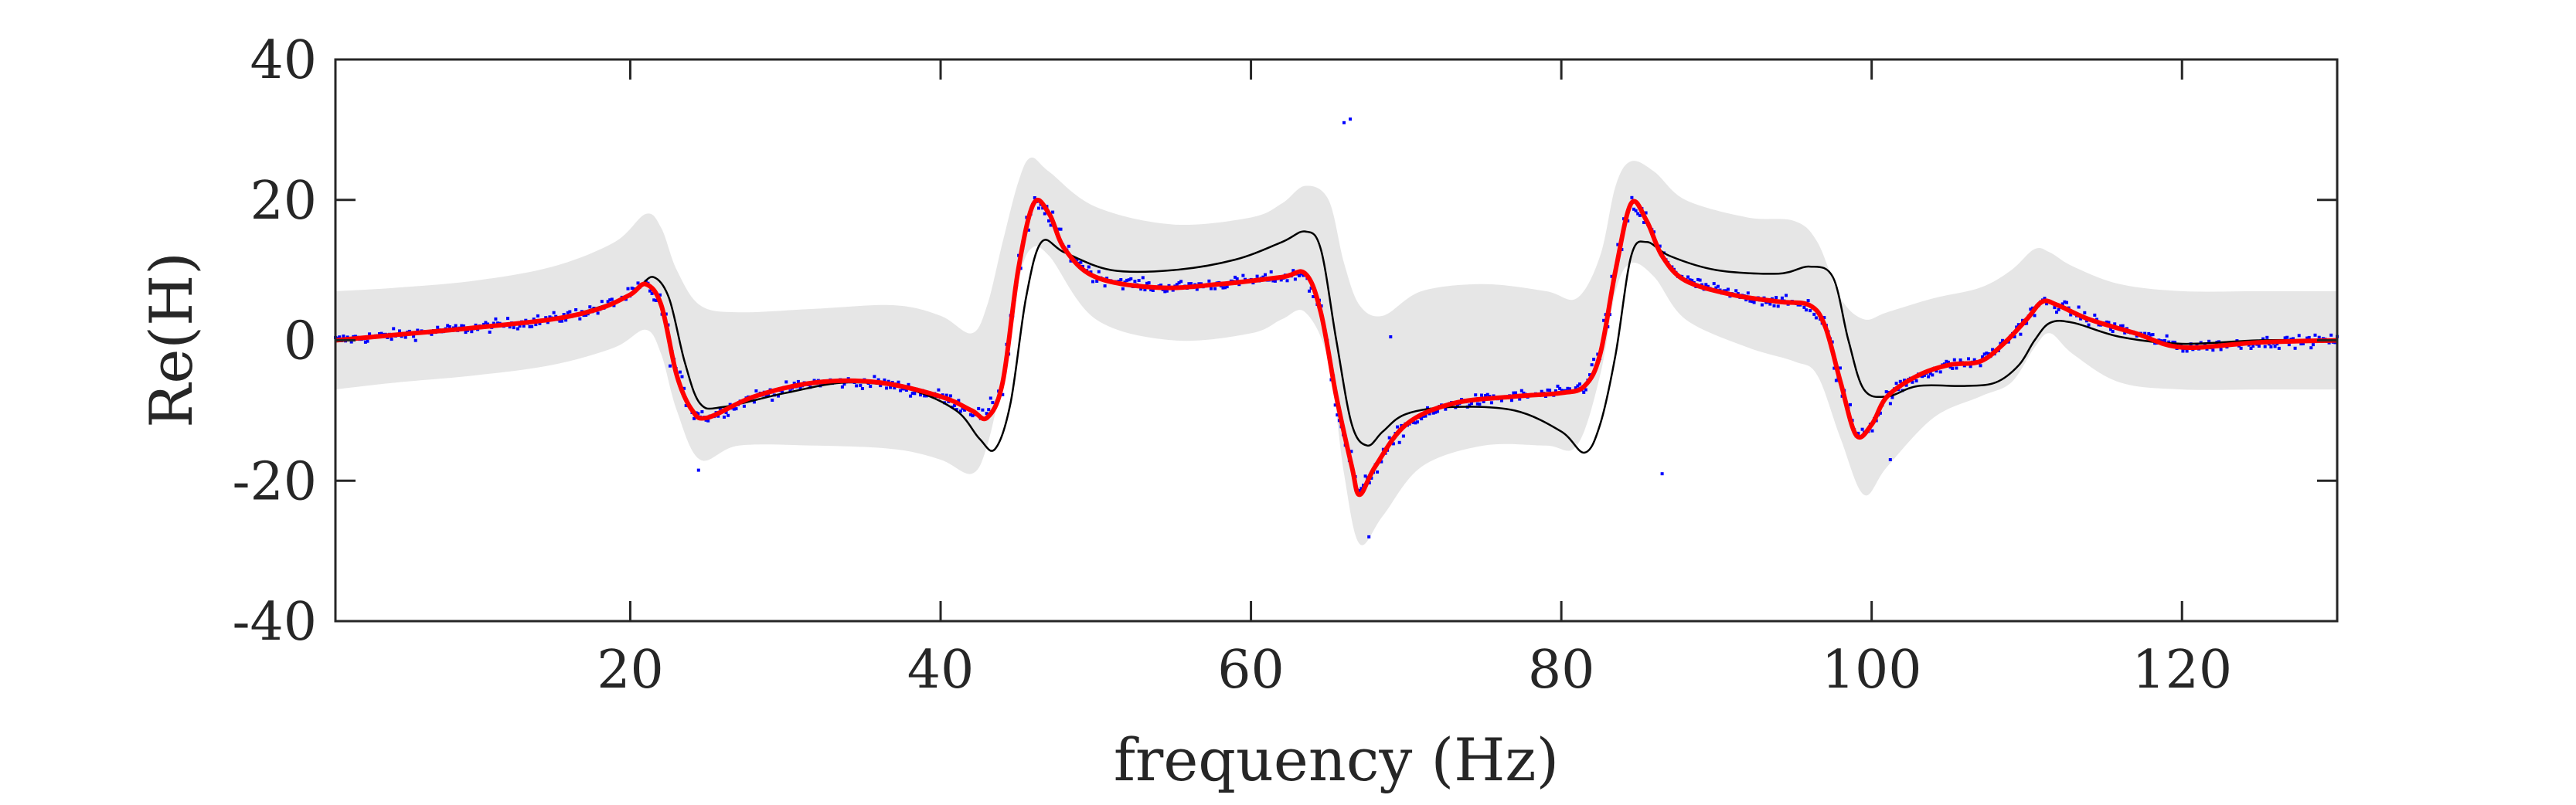 This screenshot has width=2576, height=805. Describe the element at coordinates (171, 340) in the screenshot. I see `y-axis-label: Re(H)` at that location.